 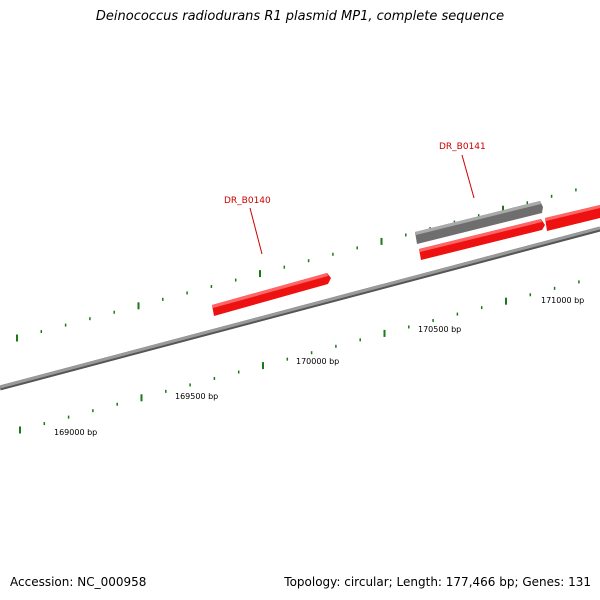 What do you see at coordinates (468, 176) in the screenshot?
I see `gene-label-leader-dr-b0141` at bounding box center [468, 176].